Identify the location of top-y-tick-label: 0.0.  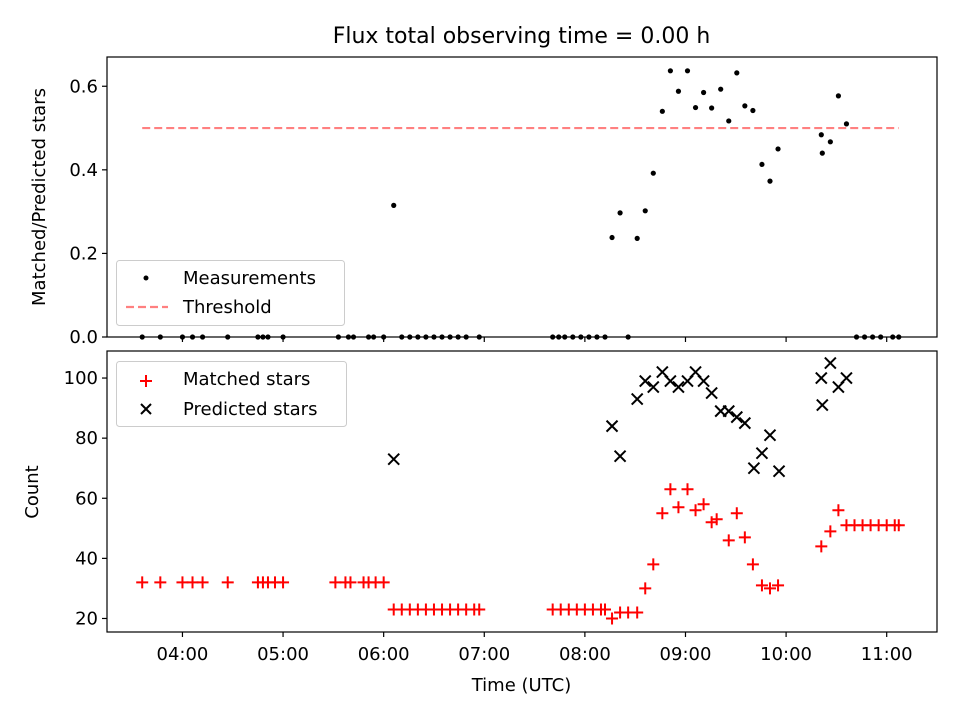
(83, 337).